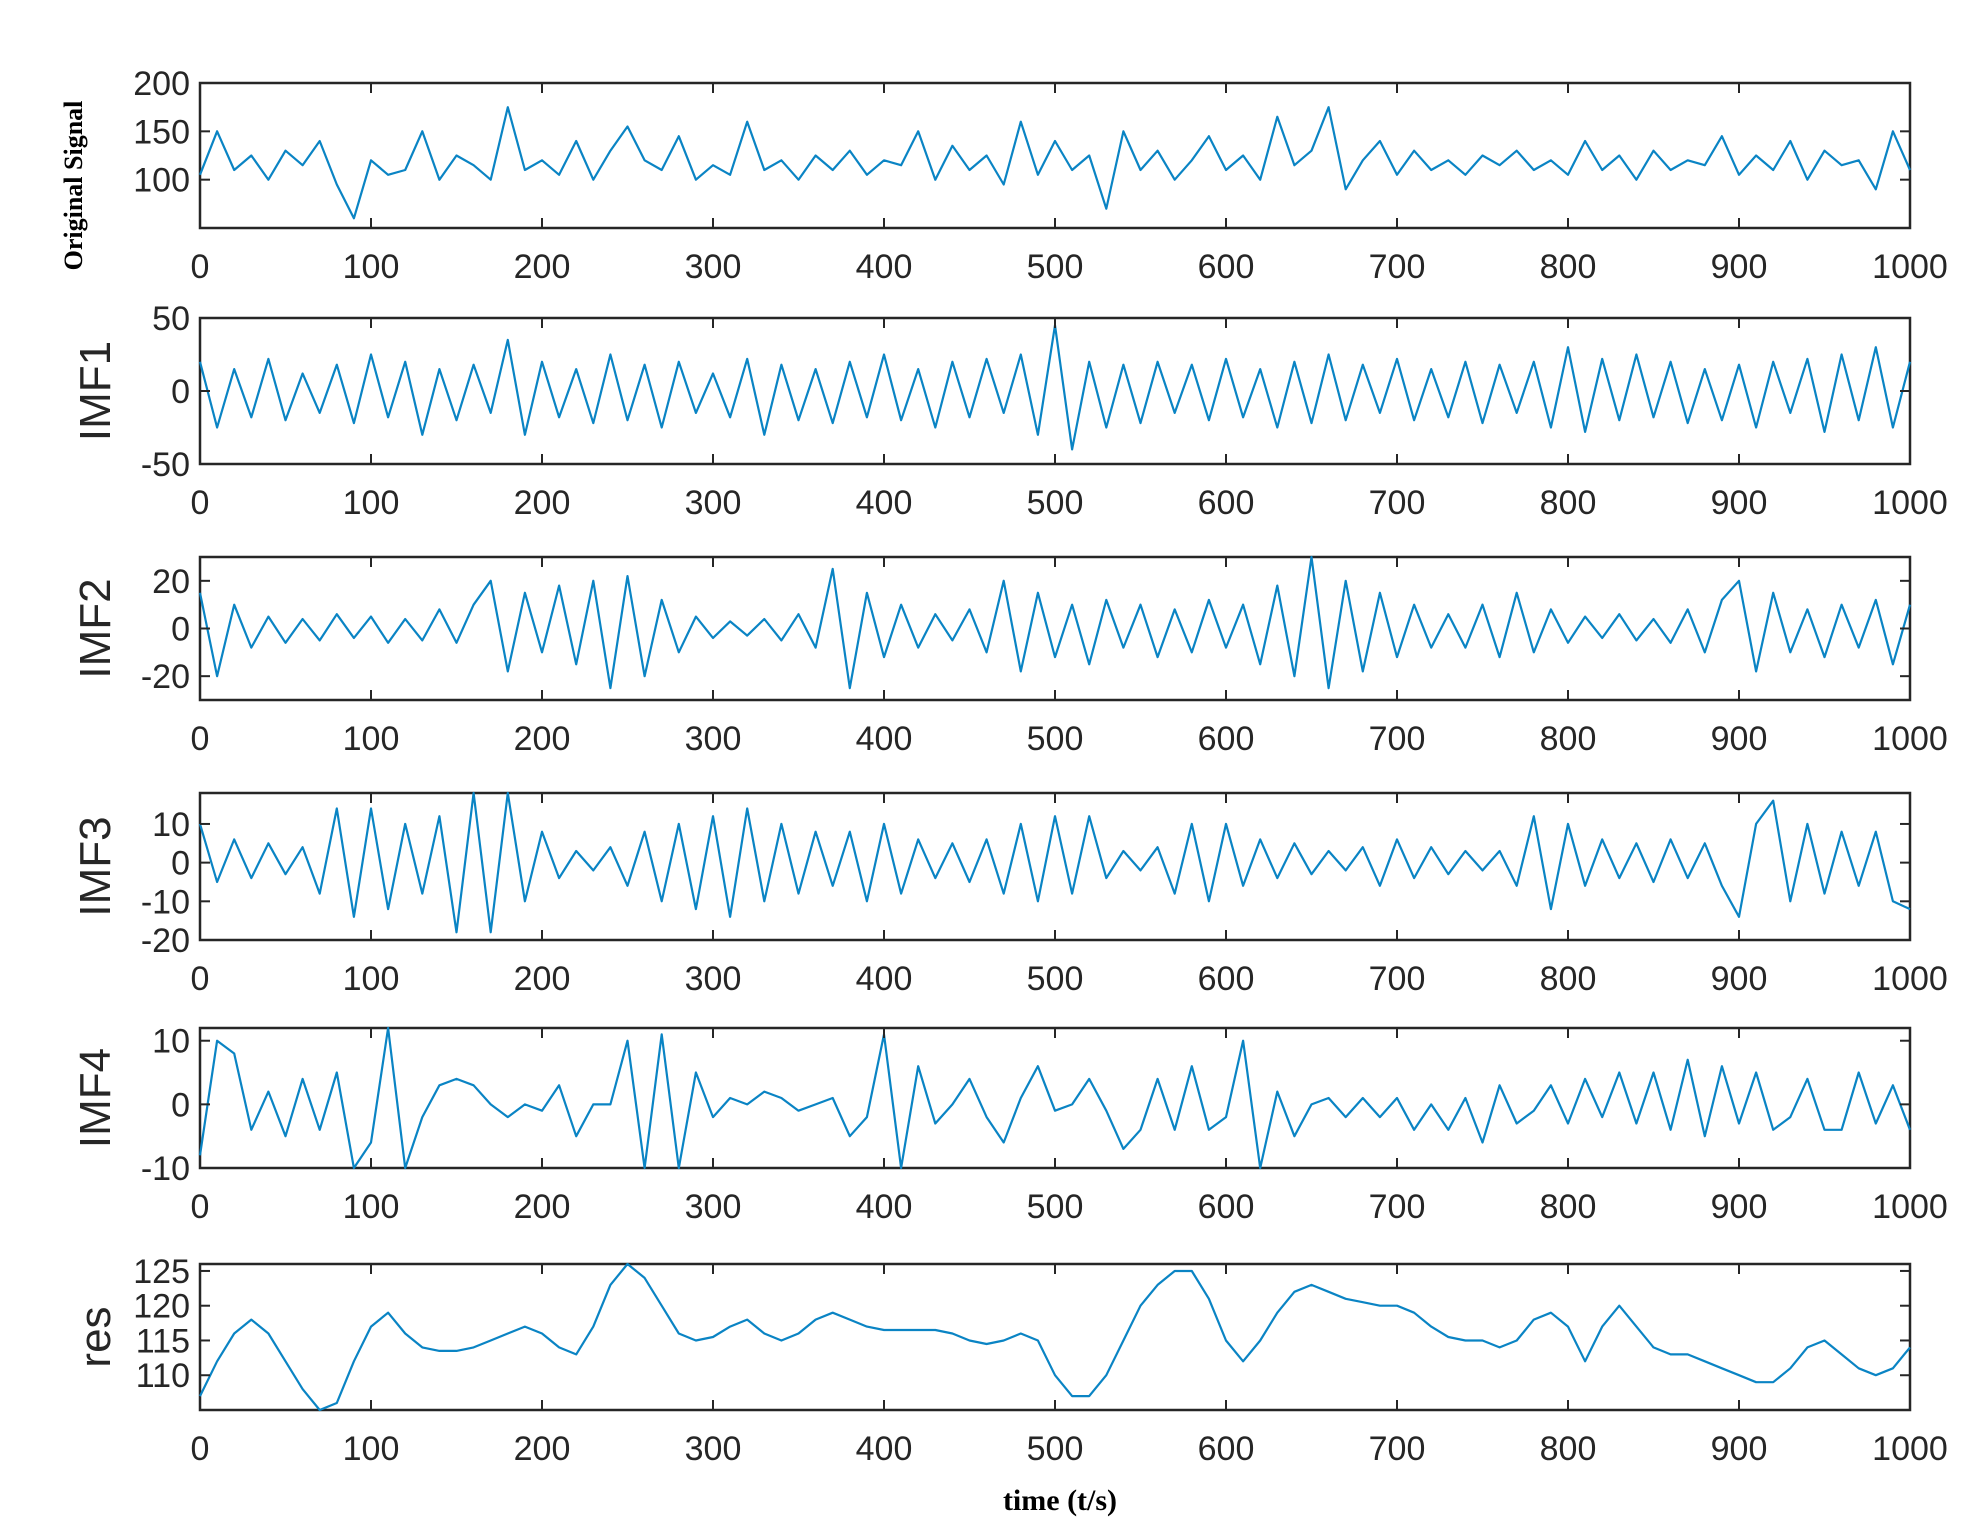 The height and width of the screenshot is (1539, 1978). I want to click on x-axis-label: time (t/s), so click(1060, 1500).